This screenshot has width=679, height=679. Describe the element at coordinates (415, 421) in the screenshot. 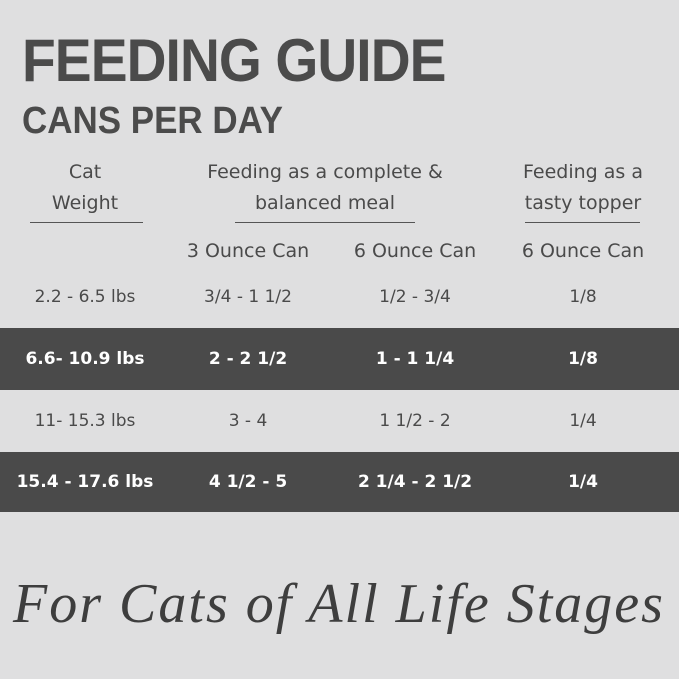

I see `table-cell: 1 1/2 - 2` at that location.